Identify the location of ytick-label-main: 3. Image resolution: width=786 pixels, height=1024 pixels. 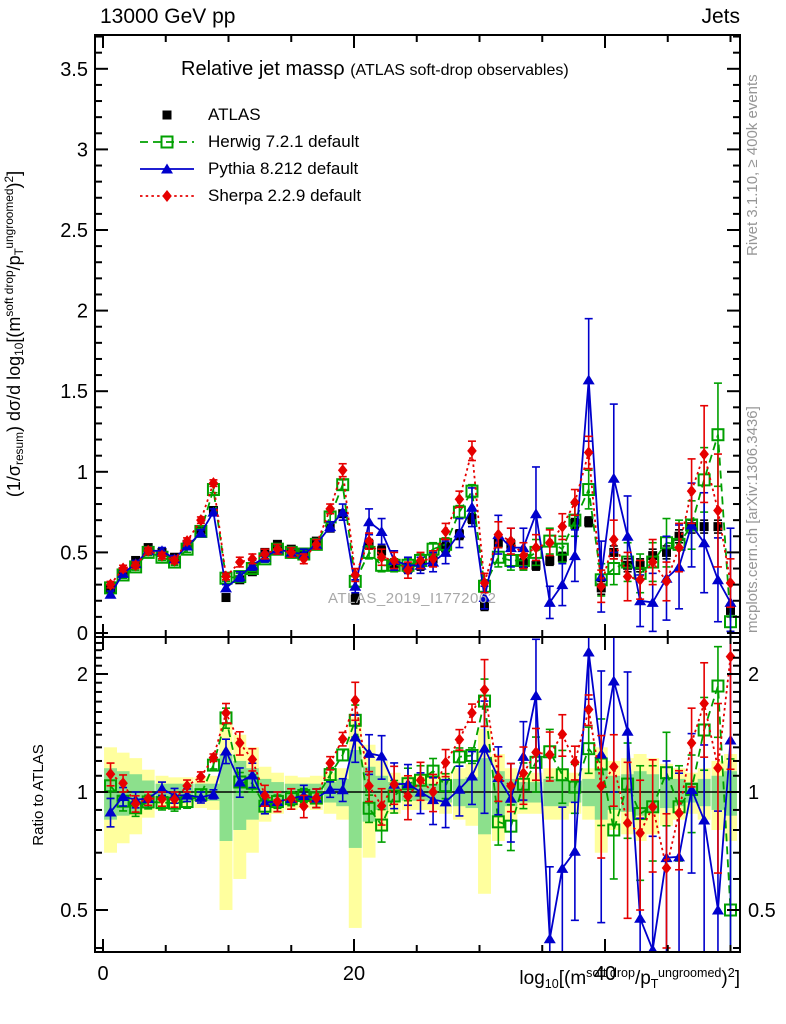
(82, 150).